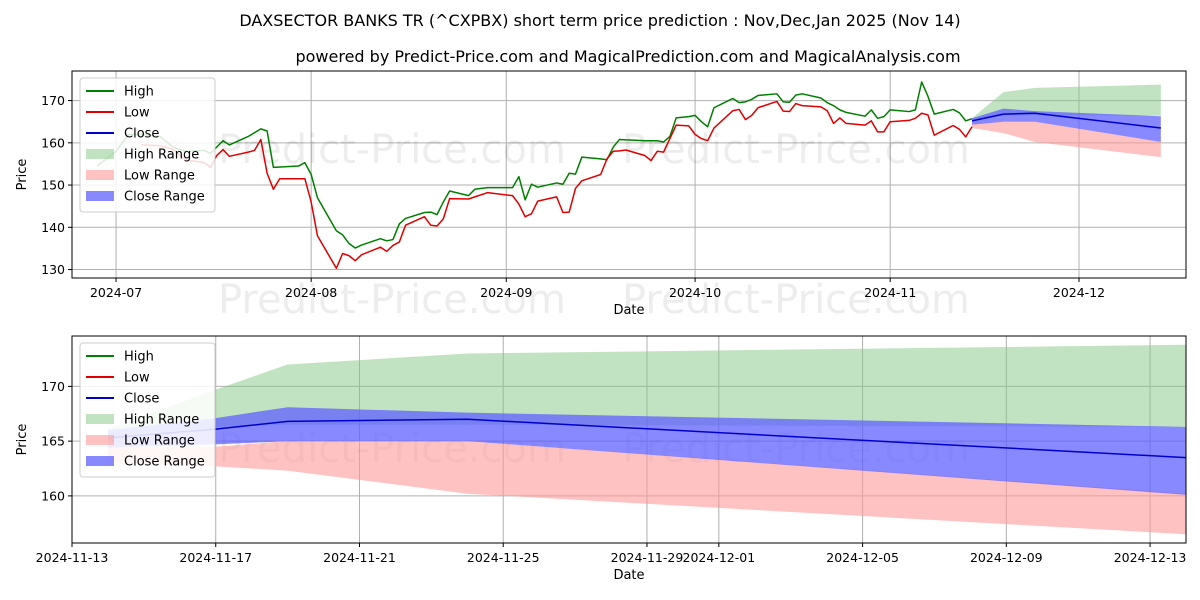  Describe the element at coordinates (139, 92) in the screenshot. I see `top-legend-label-0: High` at that location.